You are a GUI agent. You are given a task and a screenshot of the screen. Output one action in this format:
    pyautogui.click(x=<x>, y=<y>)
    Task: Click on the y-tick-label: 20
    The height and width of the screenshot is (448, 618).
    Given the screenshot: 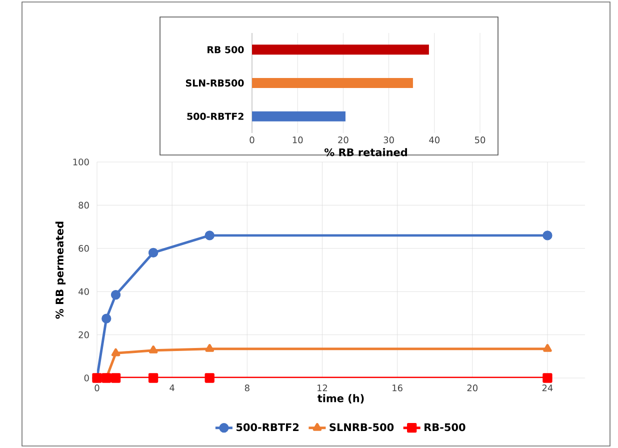 What is the action you would take?
    pyautogui.click(x=83, y=334)
    